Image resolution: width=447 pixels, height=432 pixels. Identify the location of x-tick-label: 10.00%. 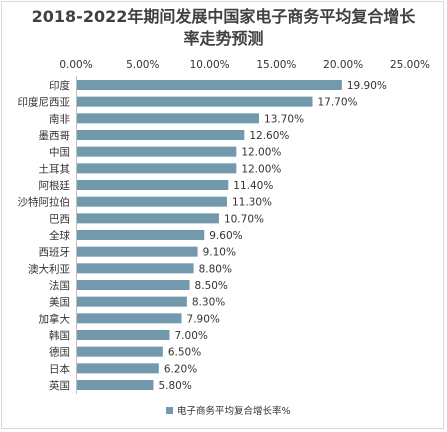
(210, 65).